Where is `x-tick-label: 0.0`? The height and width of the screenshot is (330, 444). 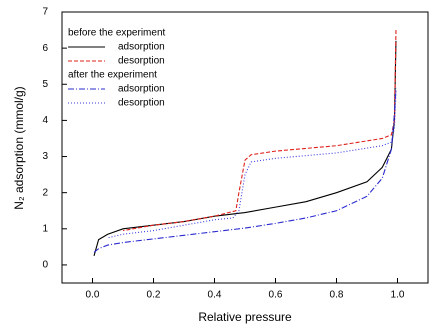 x-tick-label: 0.0 is located at coordinates (93, 295).